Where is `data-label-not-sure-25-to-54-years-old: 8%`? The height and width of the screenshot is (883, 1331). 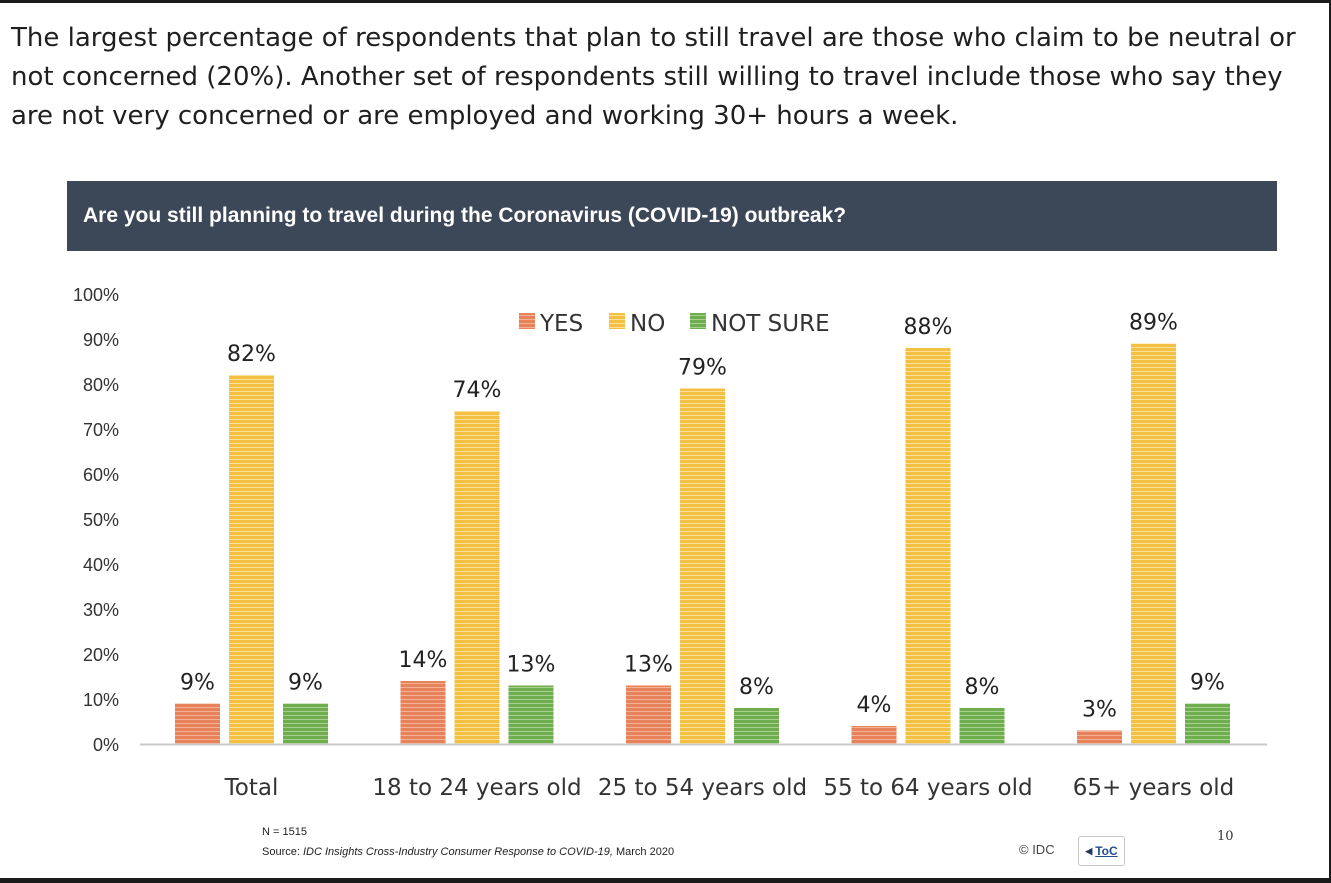
data-label-not-sure-25-to-54-years-old: 8% is located at coordinates (756, 687).